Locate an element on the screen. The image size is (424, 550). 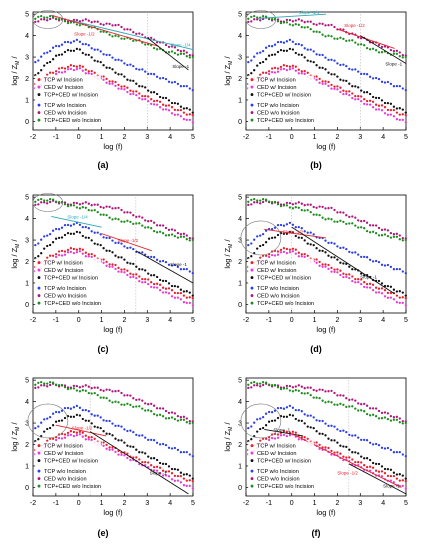
panel-label: (f) is located at coordinates (316, 533).